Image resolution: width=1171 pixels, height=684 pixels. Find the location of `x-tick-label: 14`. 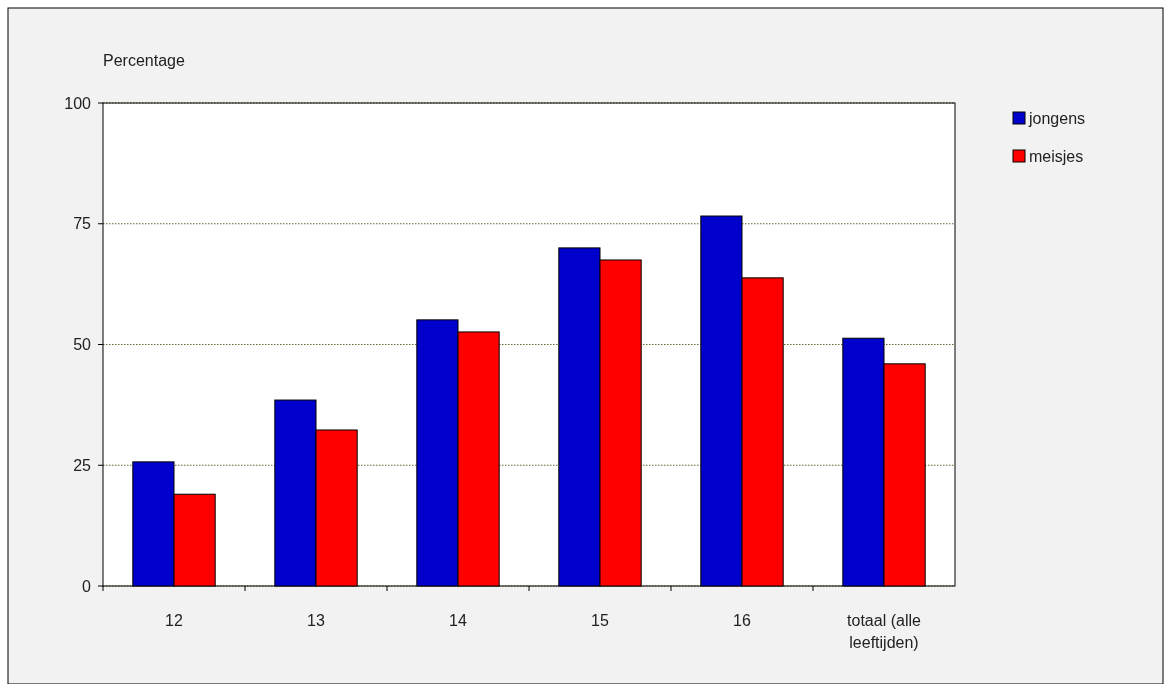

x-tick-label: 14 is located at coordinates (458, 620).